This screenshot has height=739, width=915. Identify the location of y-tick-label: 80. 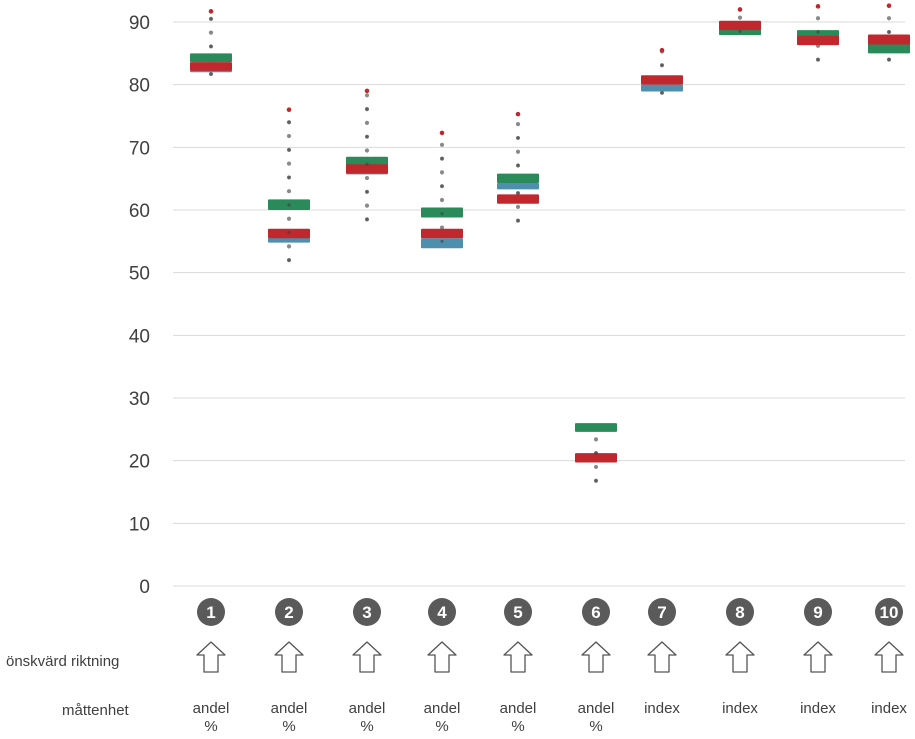
(139, 86).